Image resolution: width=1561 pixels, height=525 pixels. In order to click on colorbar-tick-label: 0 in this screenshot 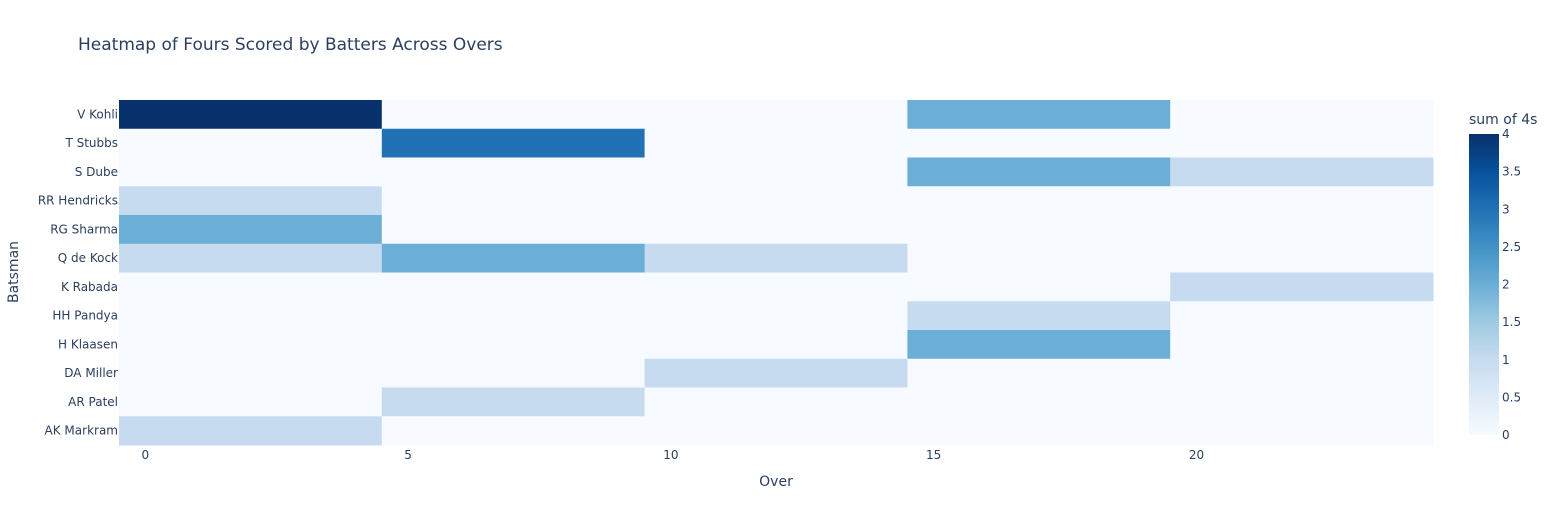, I will do `click(1506, 435)`.